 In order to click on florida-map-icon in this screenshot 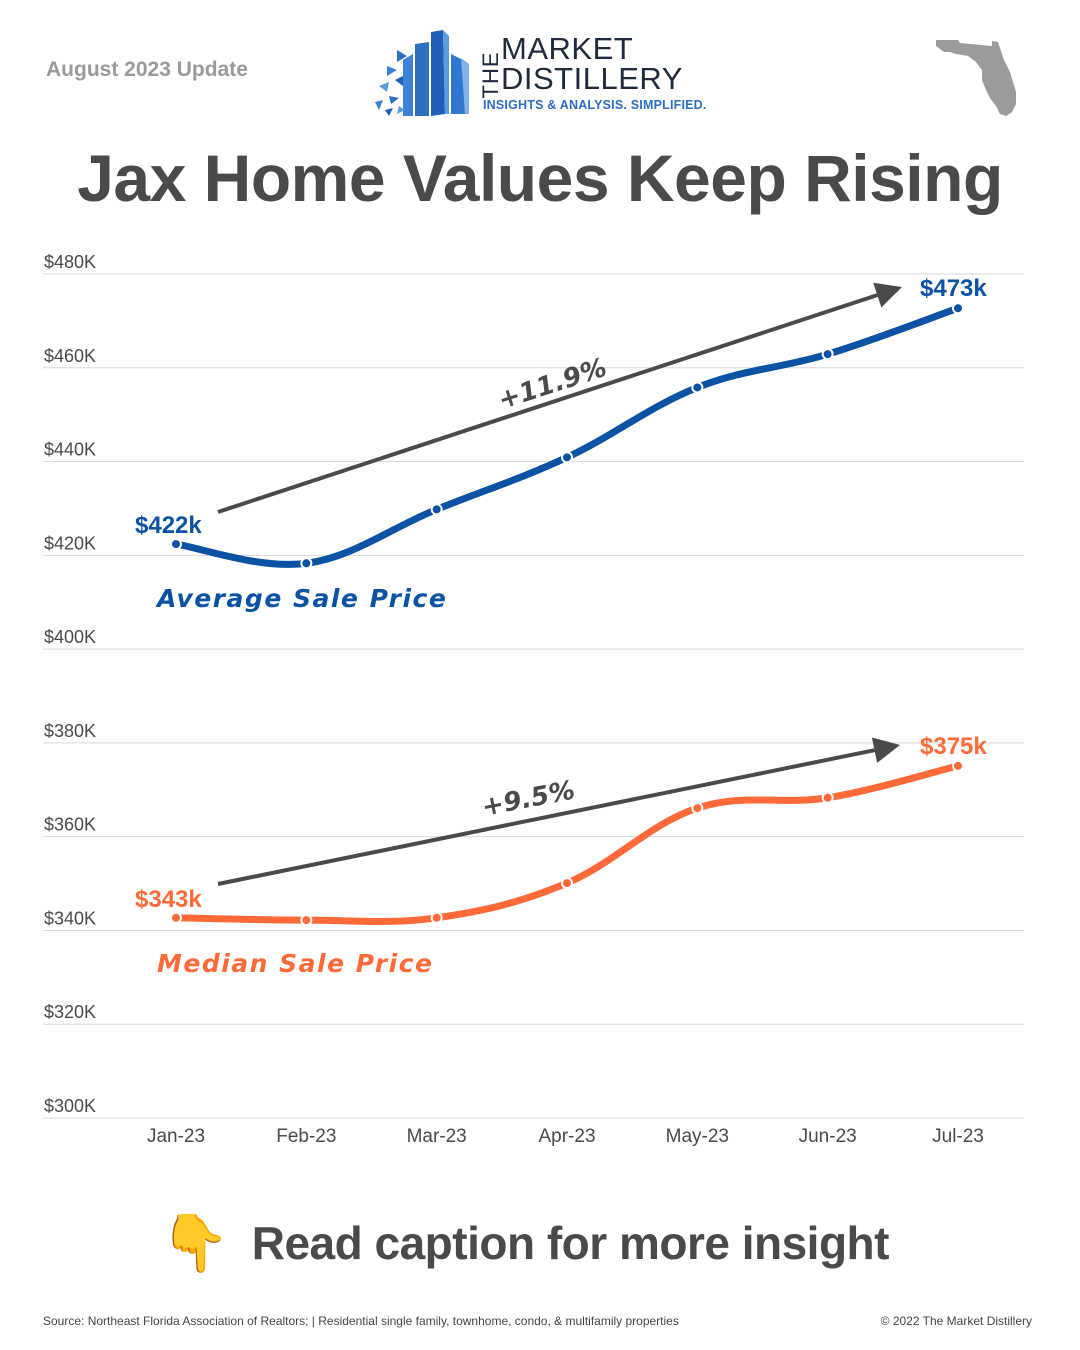, I will do `click(976, 78)`.